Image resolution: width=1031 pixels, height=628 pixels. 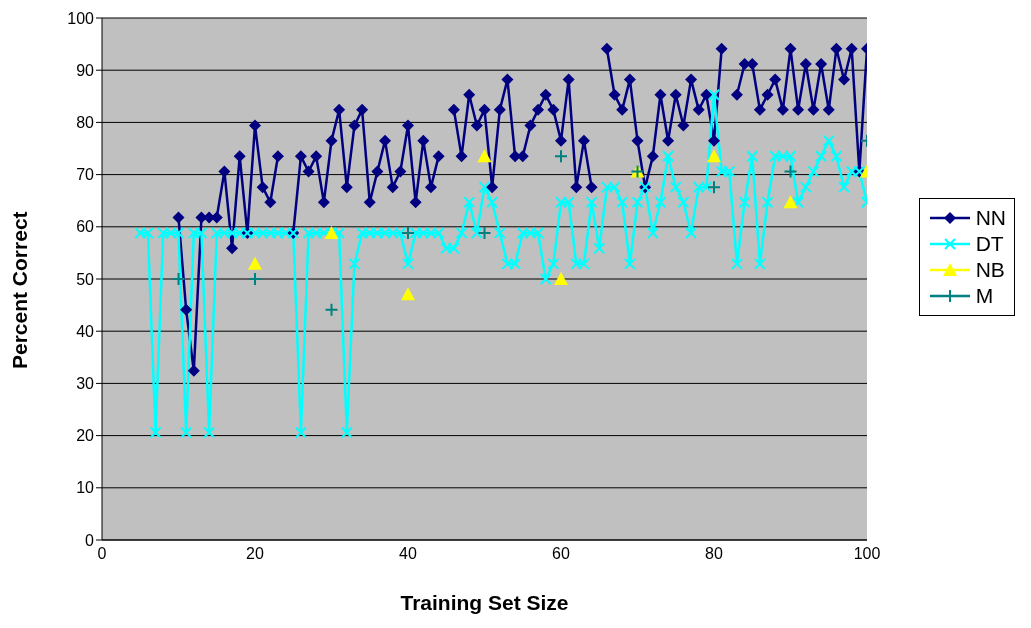 What do you see at coordinates (85, 331) in the screenshot?
I see `y-tick-label: 40` at bounding box center [85, 331].